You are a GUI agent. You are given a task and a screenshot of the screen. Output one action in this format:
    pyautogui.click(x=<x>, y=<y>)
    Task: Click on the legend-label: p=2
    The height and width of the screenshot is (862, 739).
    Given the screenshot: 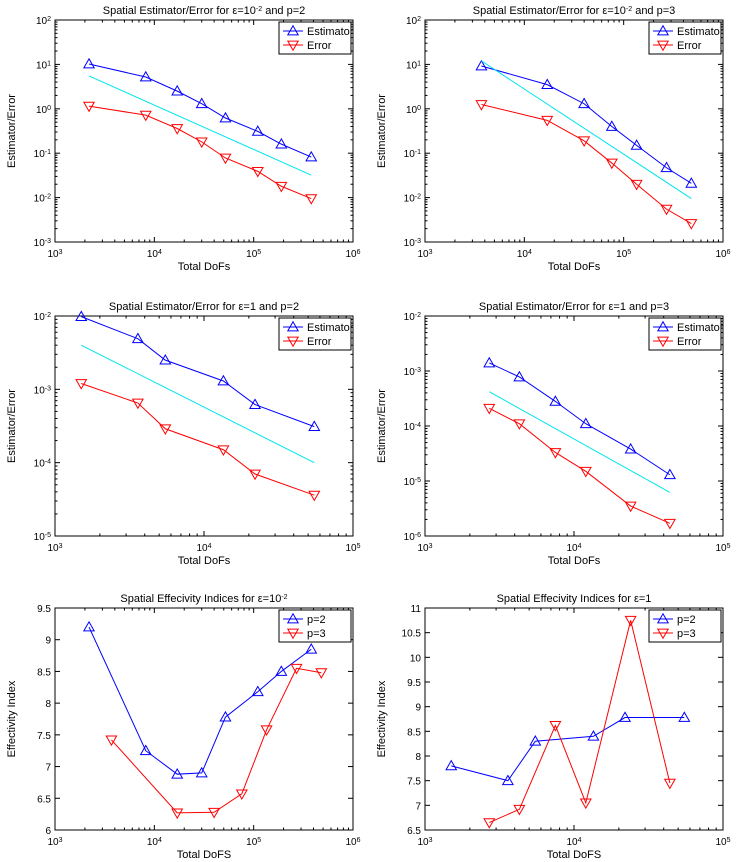 What is the action you would take?
    pyautogui.click(x=686, y=620)
    